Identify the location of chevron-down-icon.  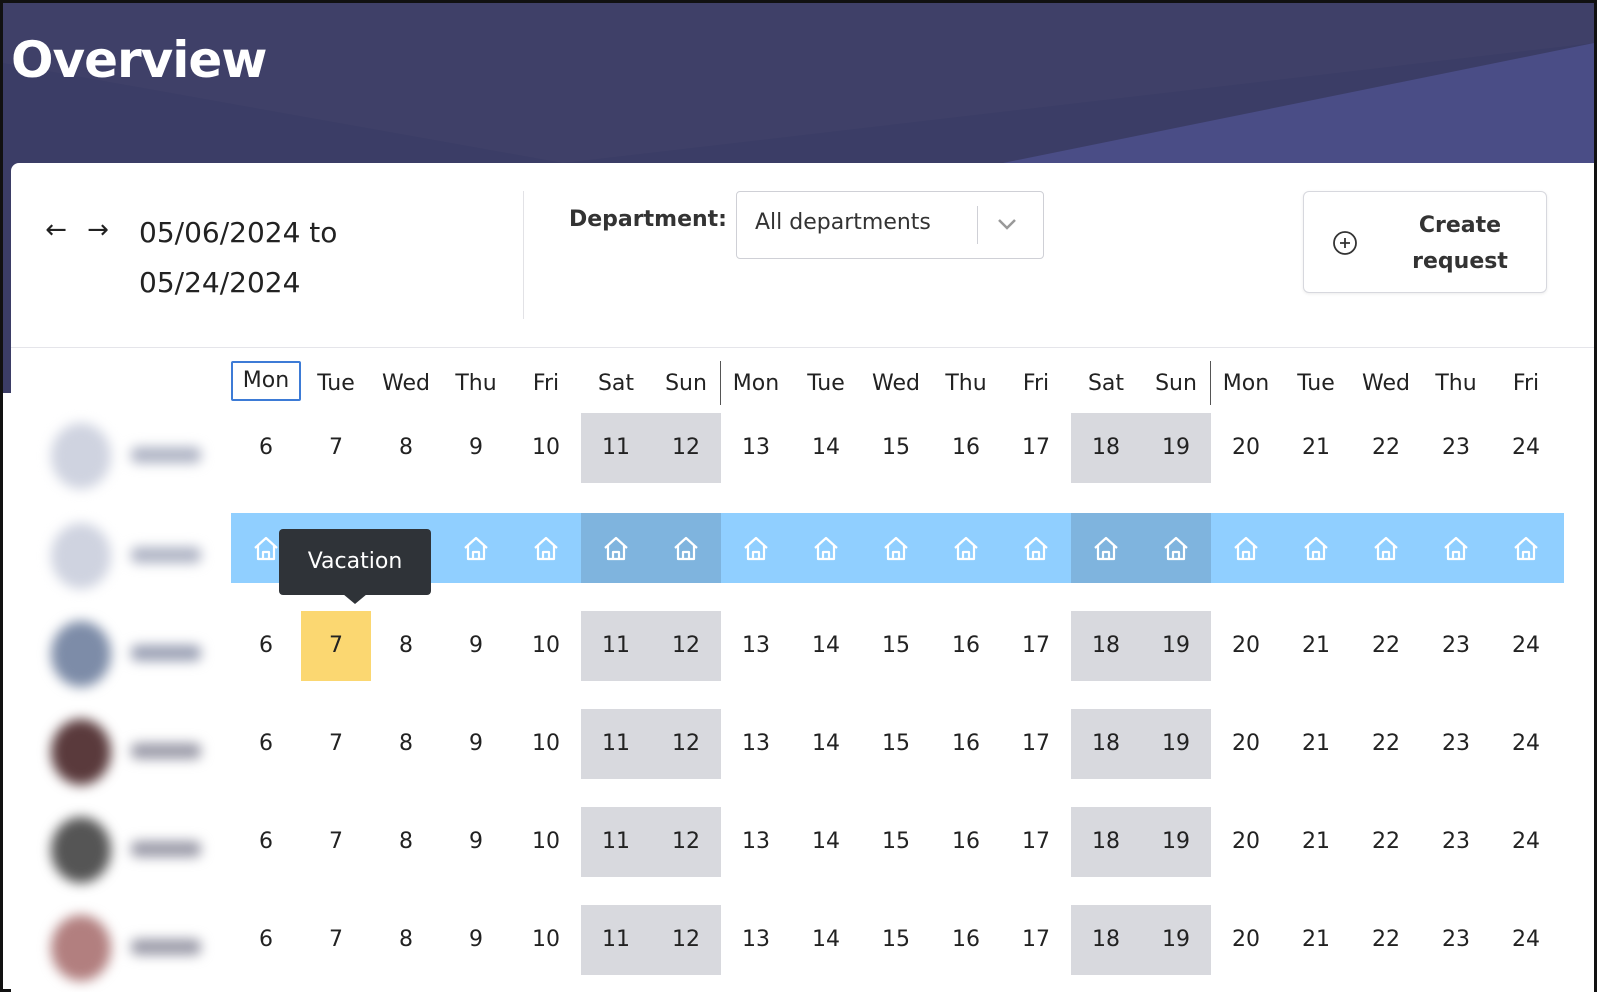
(1007, 224).